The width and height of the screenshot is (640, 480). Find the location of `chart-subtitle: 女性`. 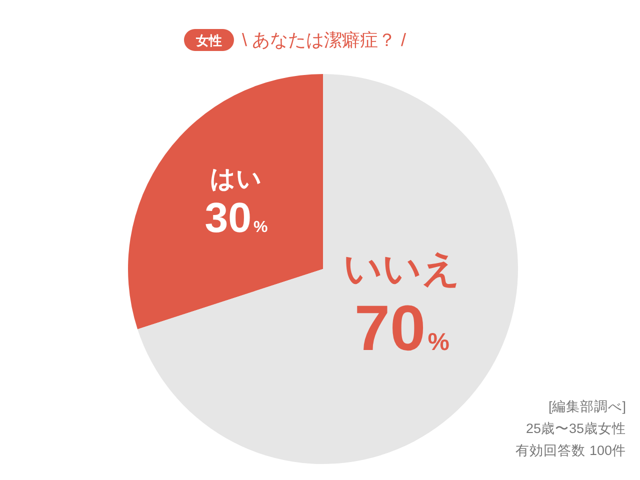

chart-subtitle: 女性 is located at coordinates (208, 40).